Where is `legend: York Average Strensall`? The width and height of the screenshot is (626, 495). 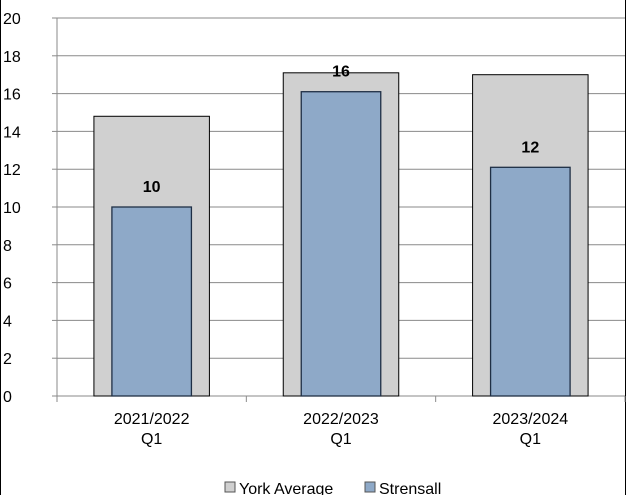 legend: York Average Strensall is located at coordinates (332, 488).